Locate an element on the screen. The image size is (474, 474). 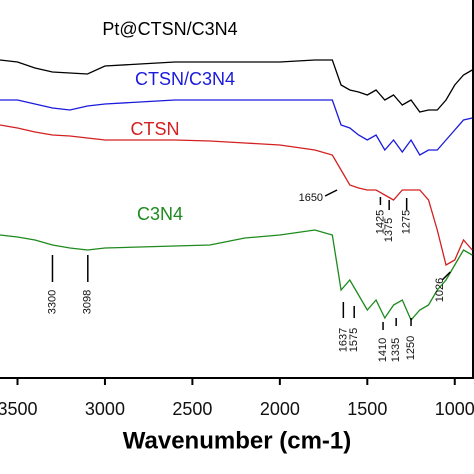
series-label: Pt@CTSN/C3N4 is located at coordinates (169, 29).